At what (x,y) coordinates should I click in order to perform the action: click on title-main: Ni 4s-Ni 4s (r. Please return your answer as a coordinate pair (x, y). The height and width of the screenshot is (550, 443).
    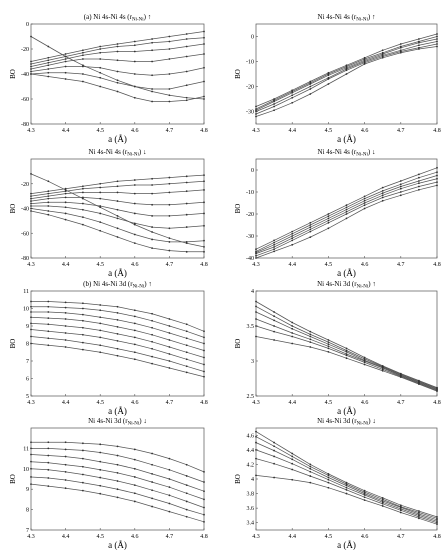
    Looking at the image, I should click on (337, 17).